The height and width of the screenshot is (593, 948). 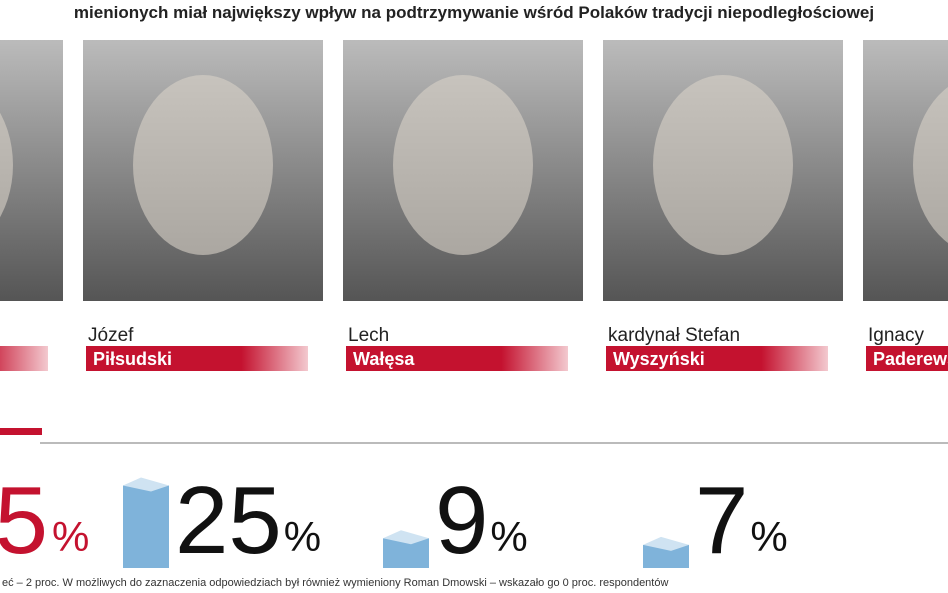 What do you see at coordinates (384, 359) in the screenshot?
I see `last-name: Wałęsa` at bounding box center [384, 359].